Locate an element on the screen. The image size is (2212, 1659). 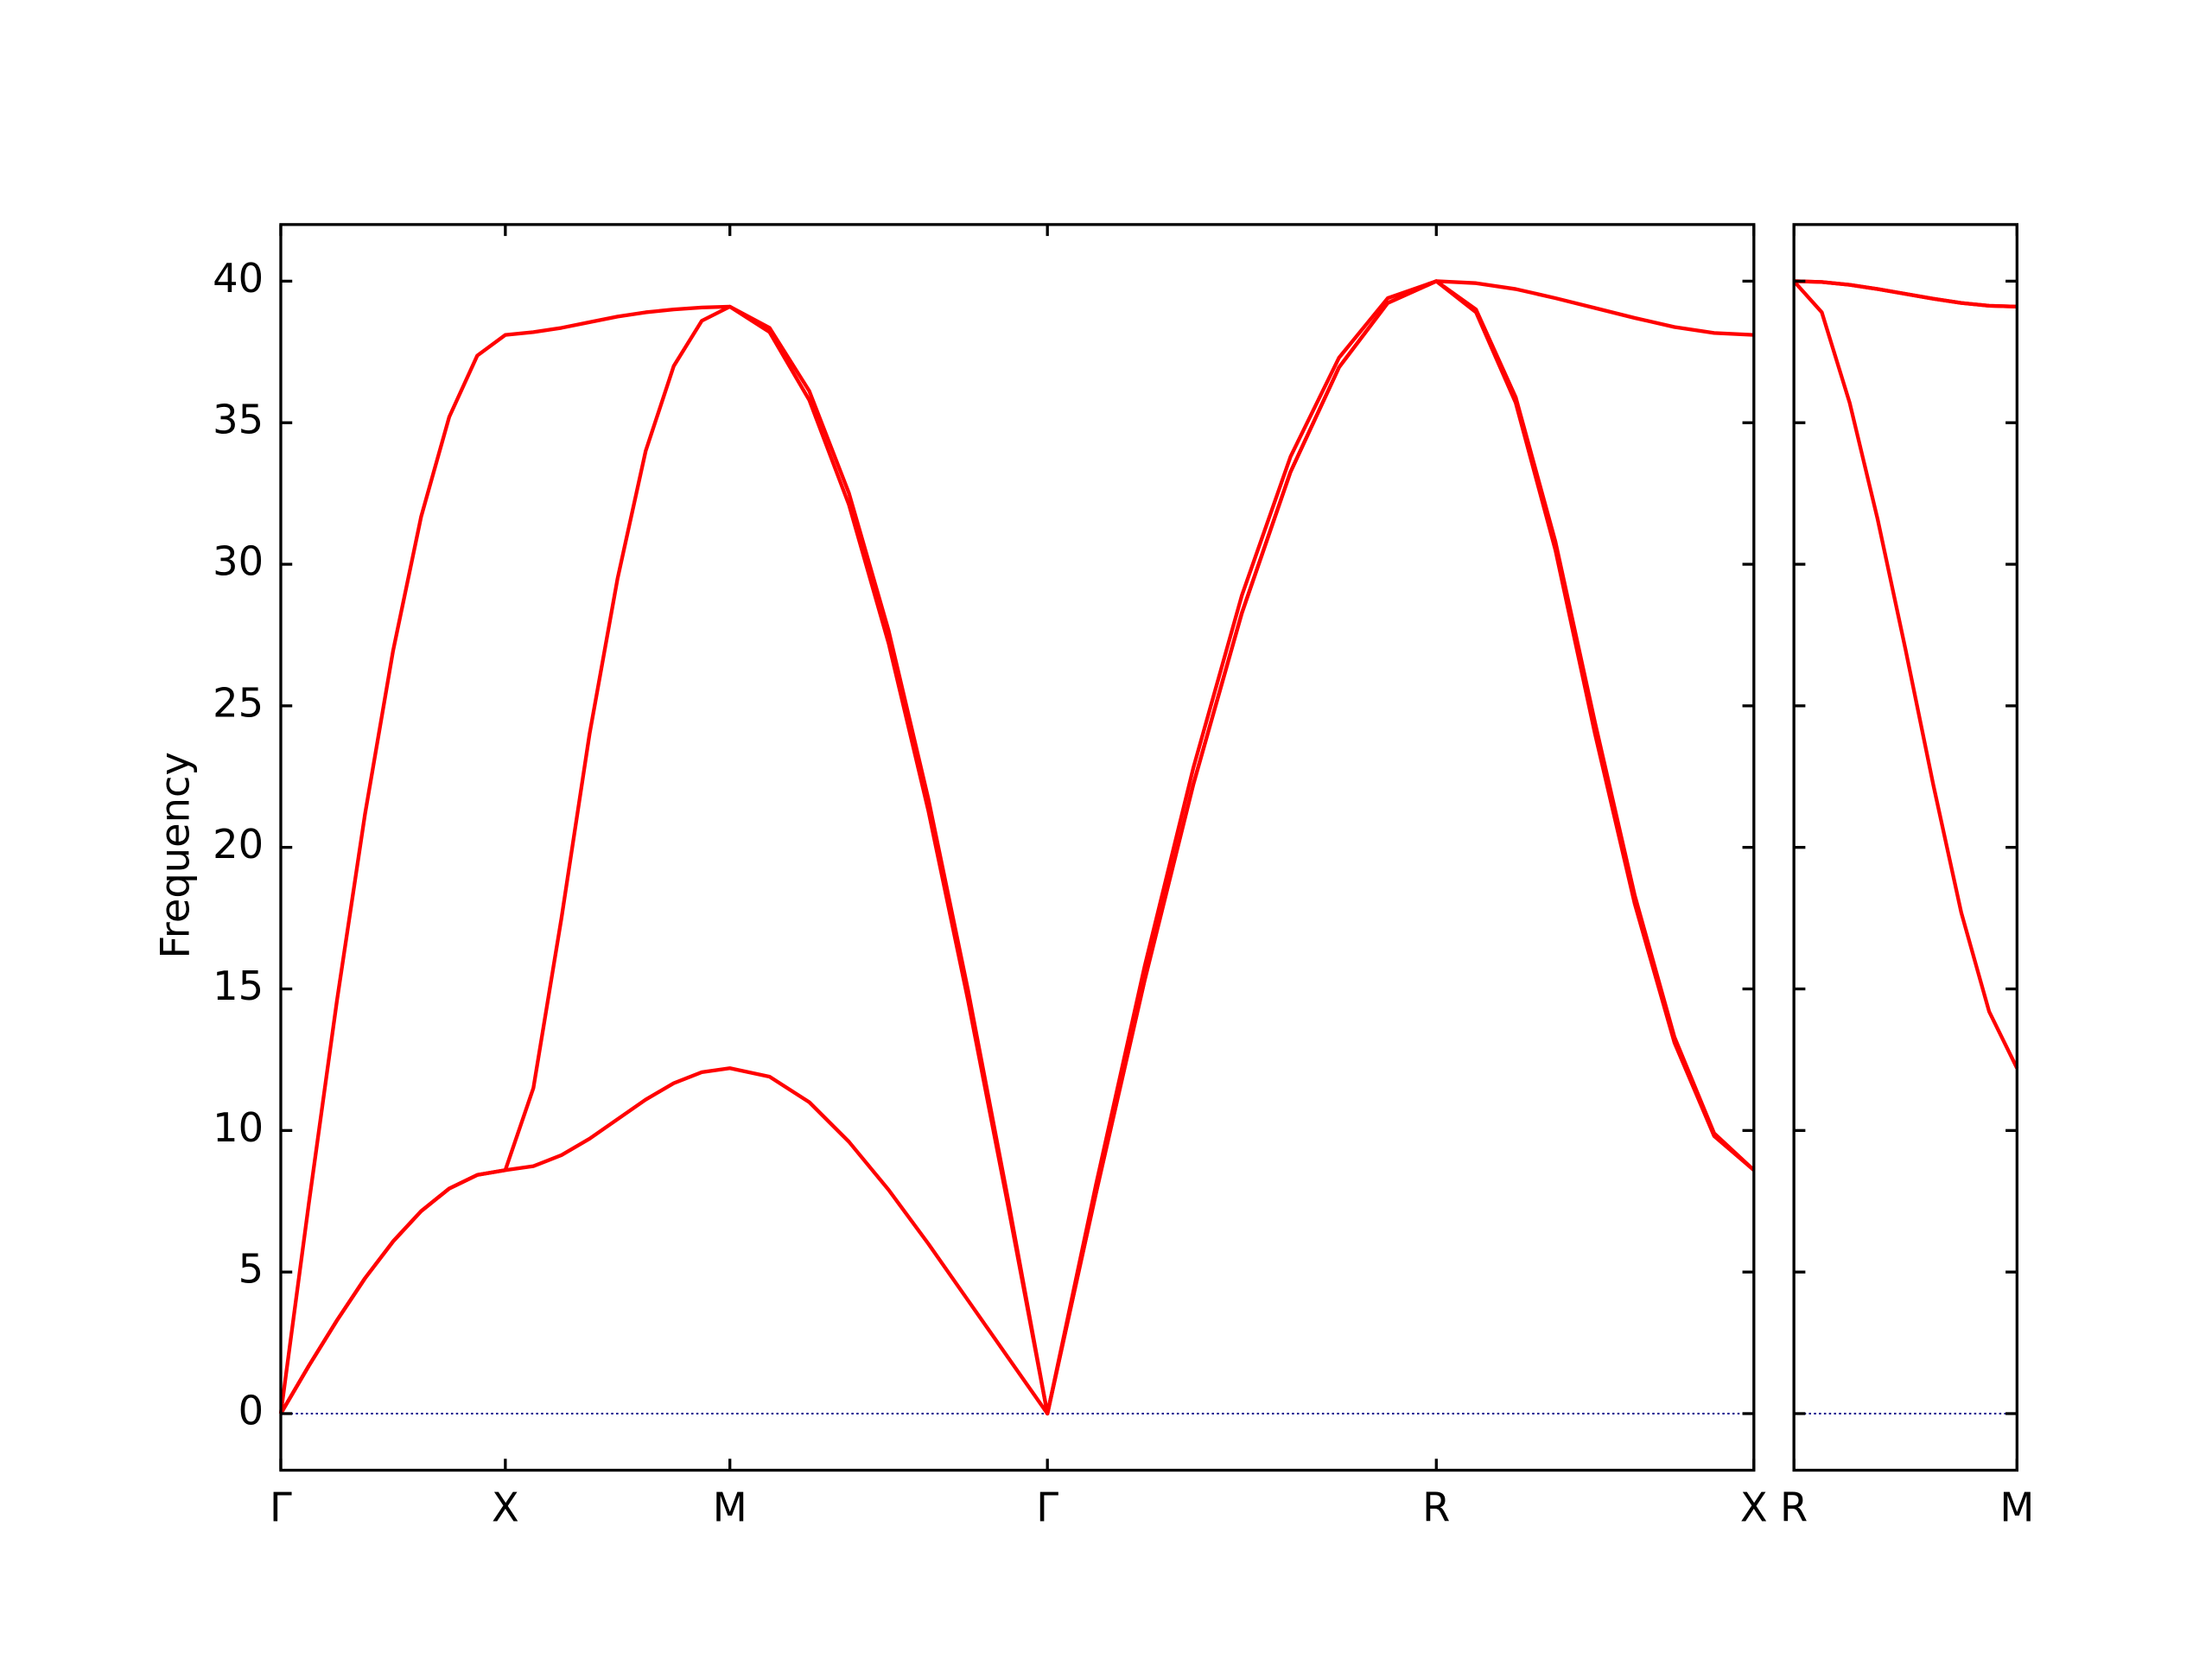
y-tick-label: 15 is located at coordinates (238, 986).